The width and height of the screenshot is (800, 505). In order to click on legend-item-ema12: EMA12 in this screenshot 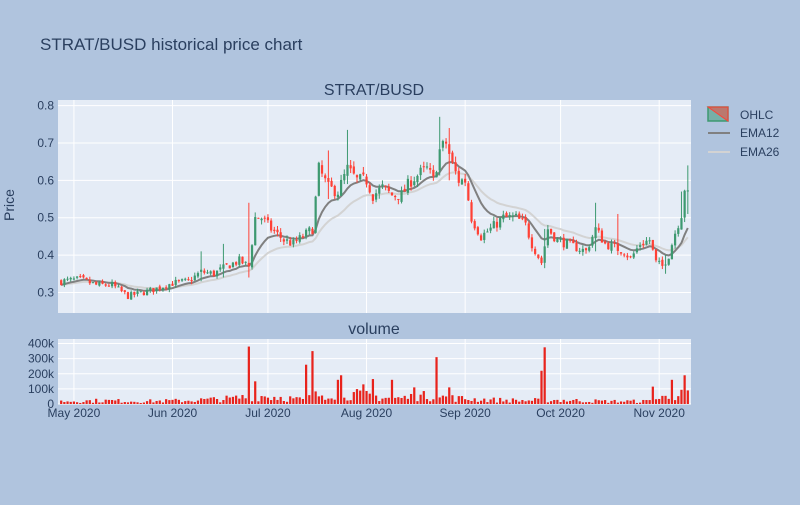, I will do `click(744, 133)`.